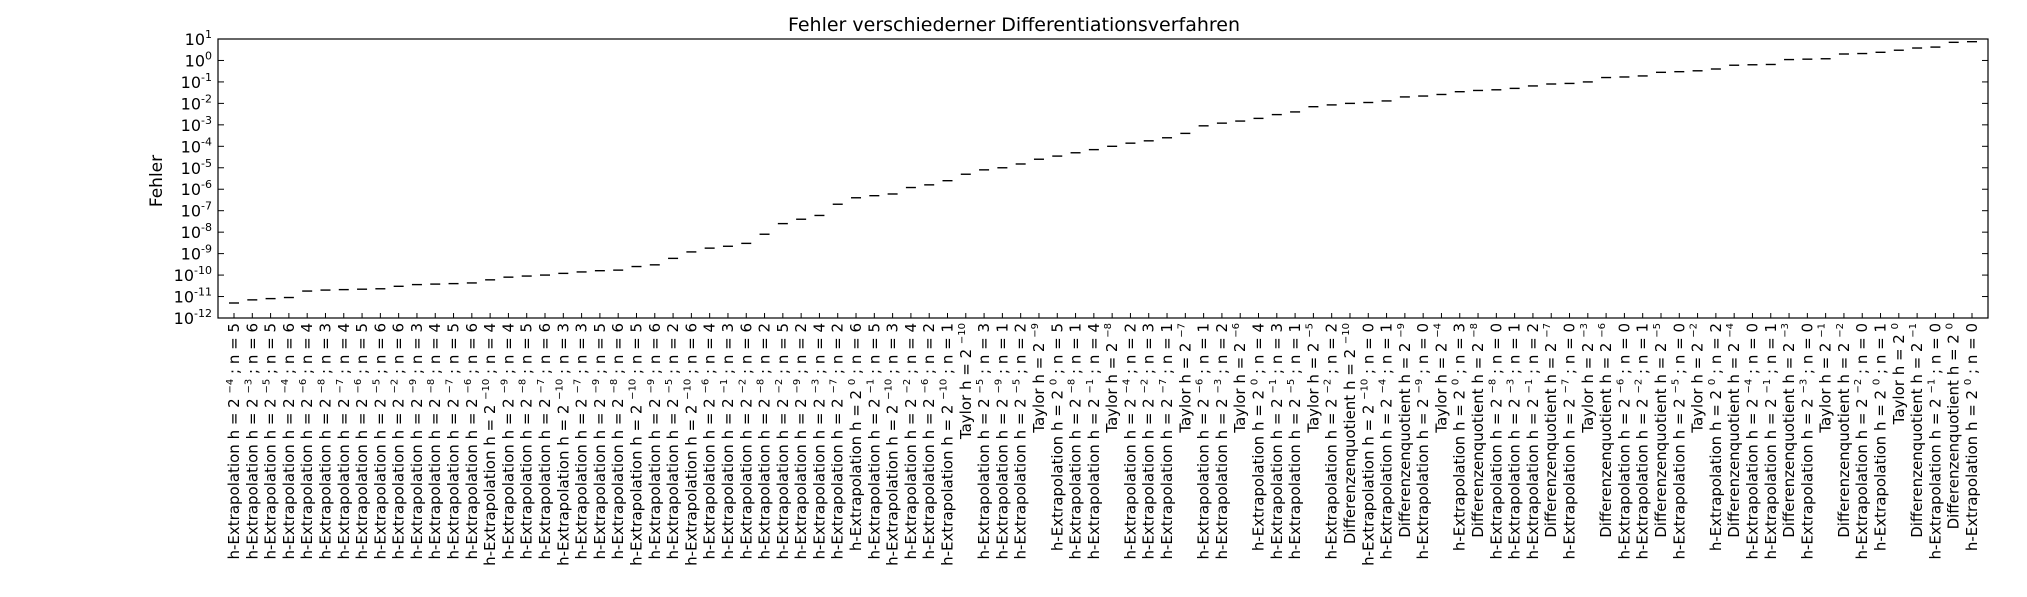 The width and height of the screenshot is (2027, 597). What do you see at coordinates (344, 441) in the screenshot?
I see `x-tick-label: h-Extrapolation h = 2 −7 ; n = 4` at bounding box center [344, 441].